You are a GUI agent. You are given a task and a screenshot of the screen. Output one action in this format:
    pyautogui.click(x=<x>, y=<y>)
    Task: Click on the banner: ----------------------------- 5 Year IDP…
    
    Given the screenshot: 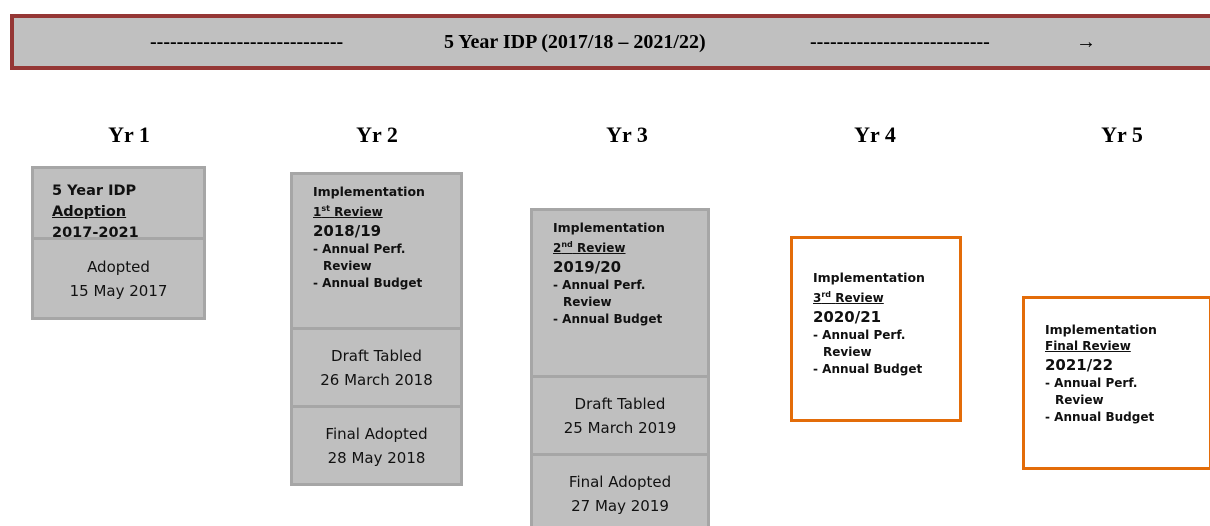 What is the action you would take?
    pyautogui.click(x=610, y=42)
    